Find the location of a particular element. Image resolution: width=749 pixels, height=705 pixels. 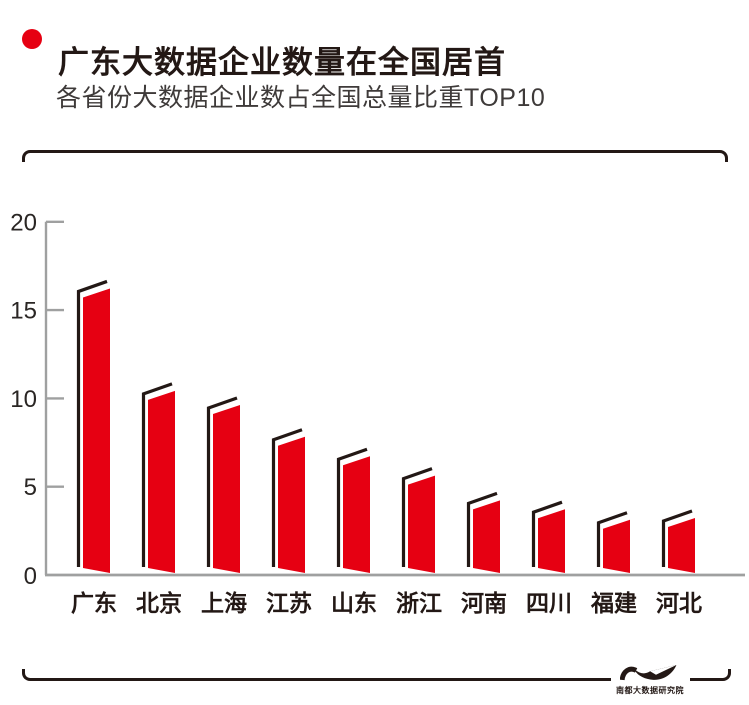

x-axis-label: 福建 is located at coordinates (613, 603).